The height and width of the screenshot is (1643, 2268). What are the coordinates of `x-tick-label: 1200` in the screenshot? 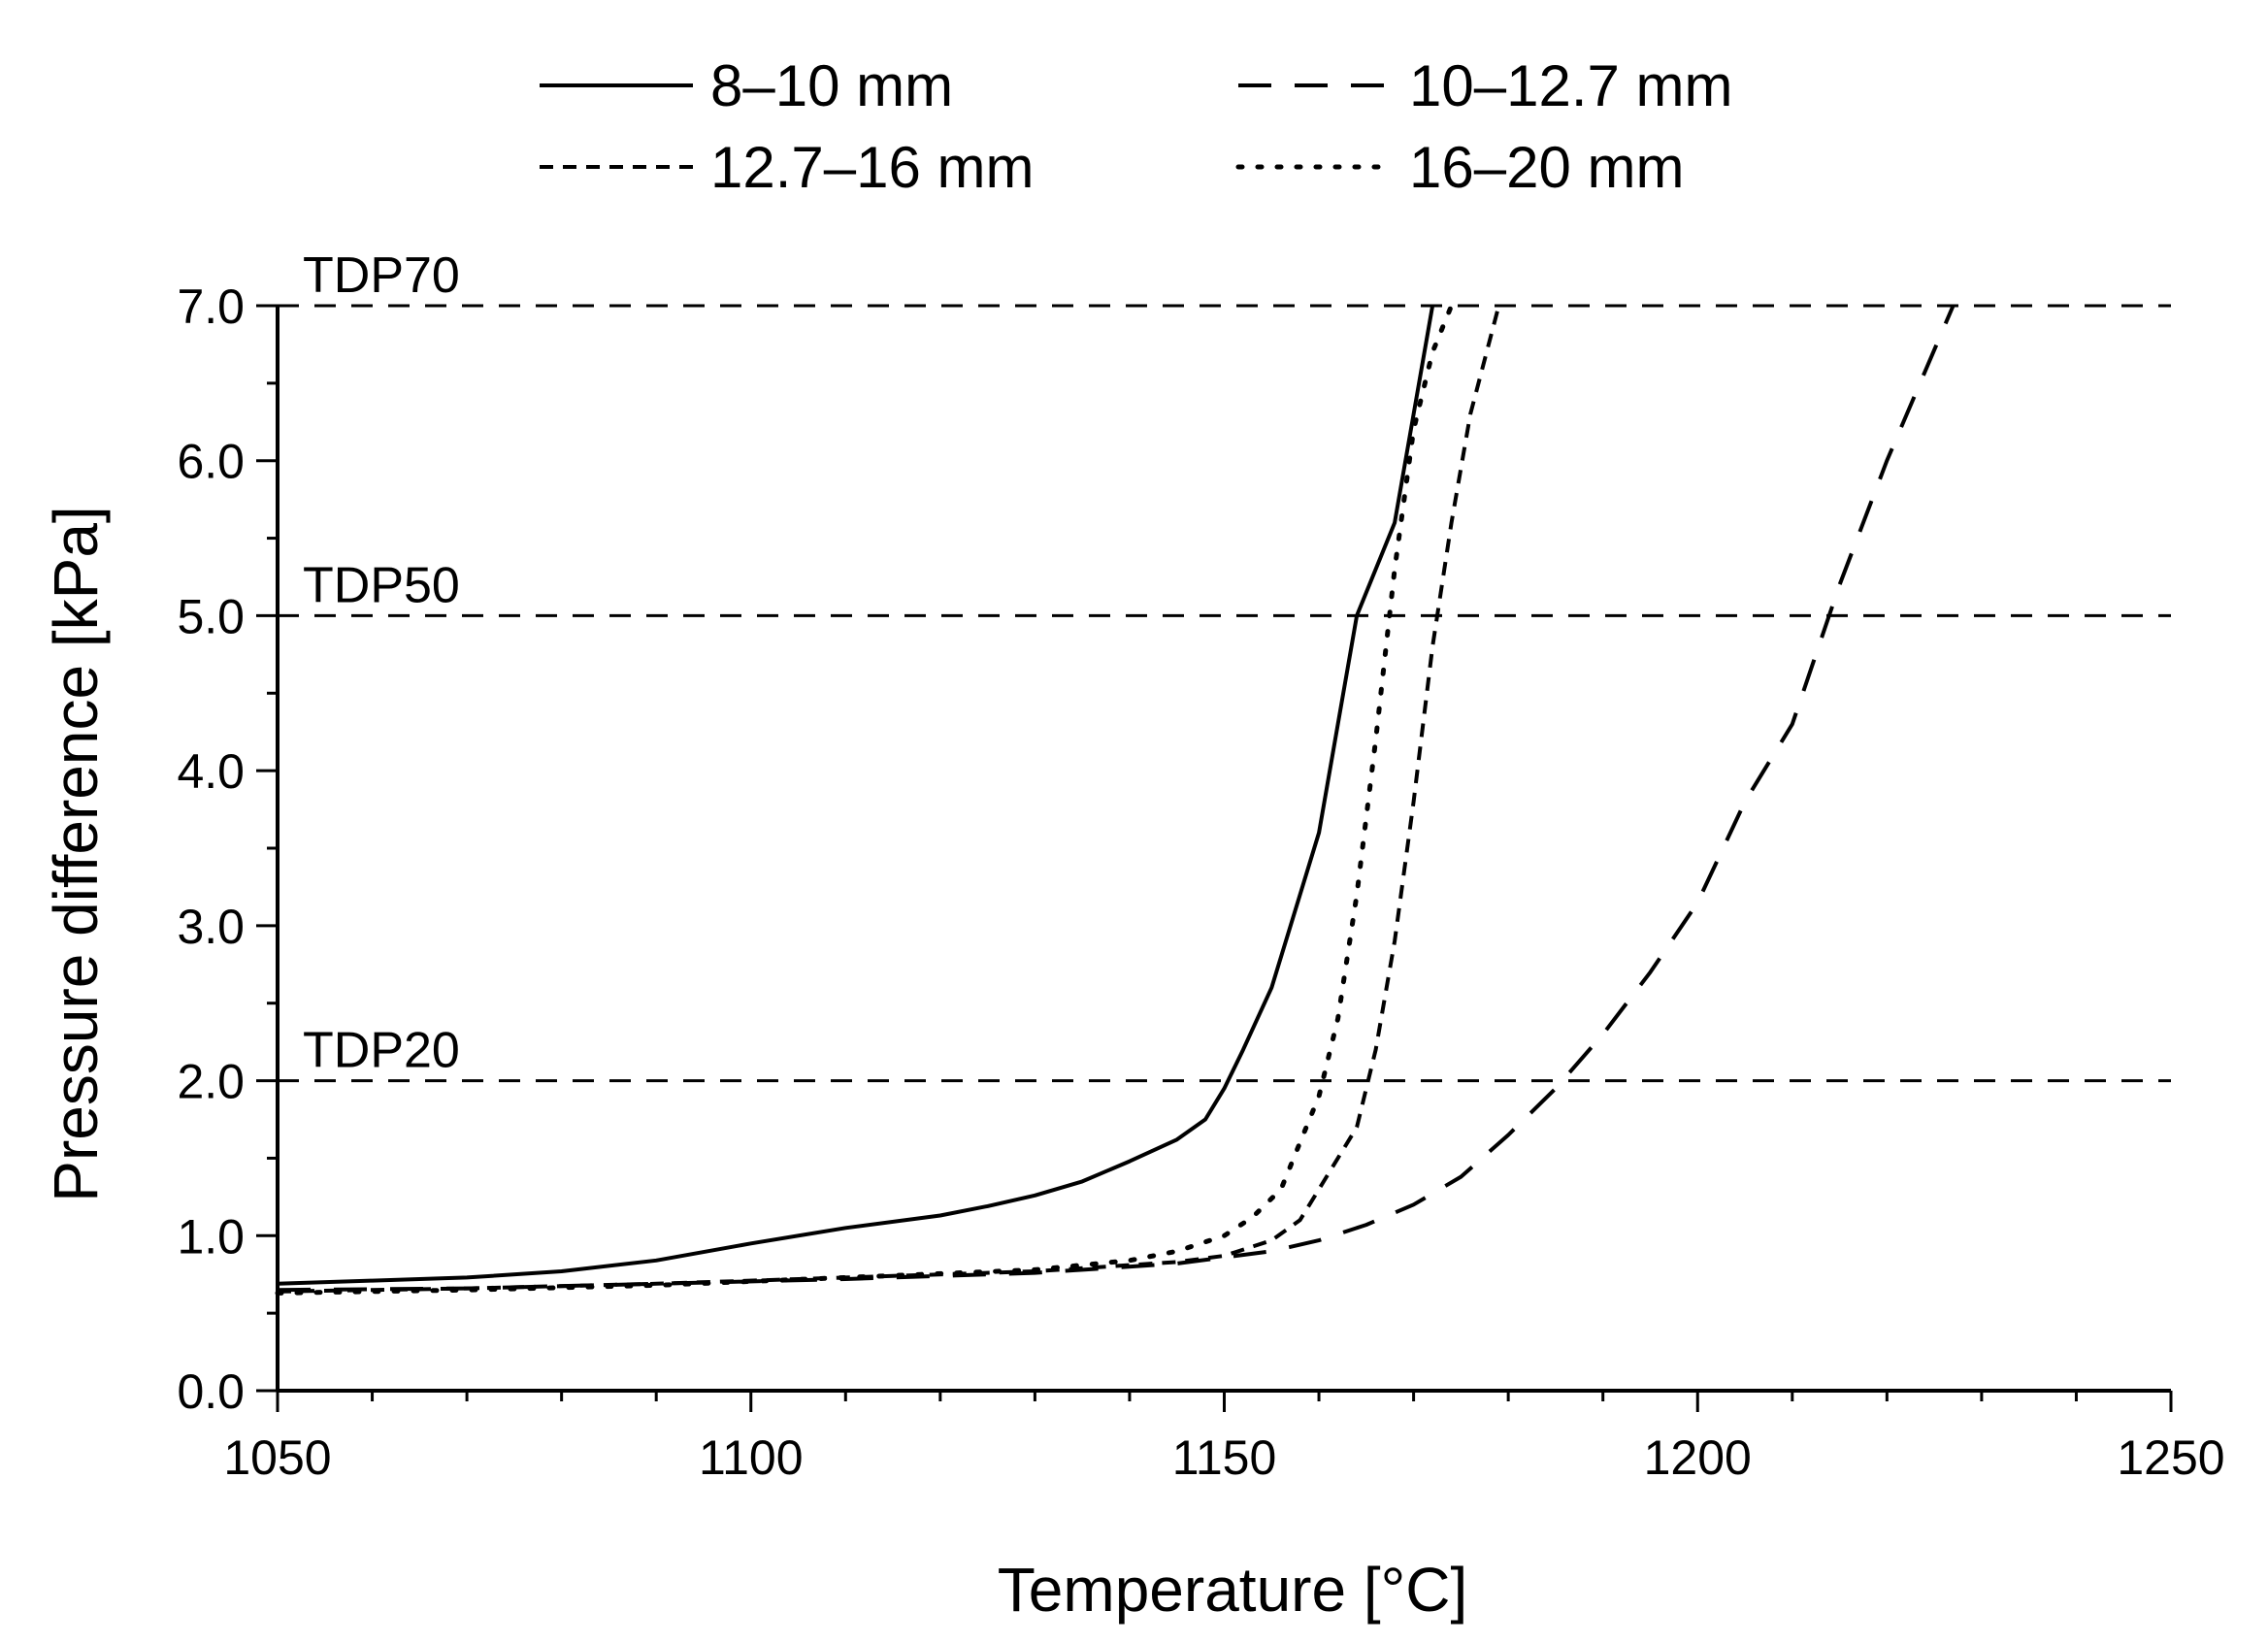 It's located at (1698, 1457).